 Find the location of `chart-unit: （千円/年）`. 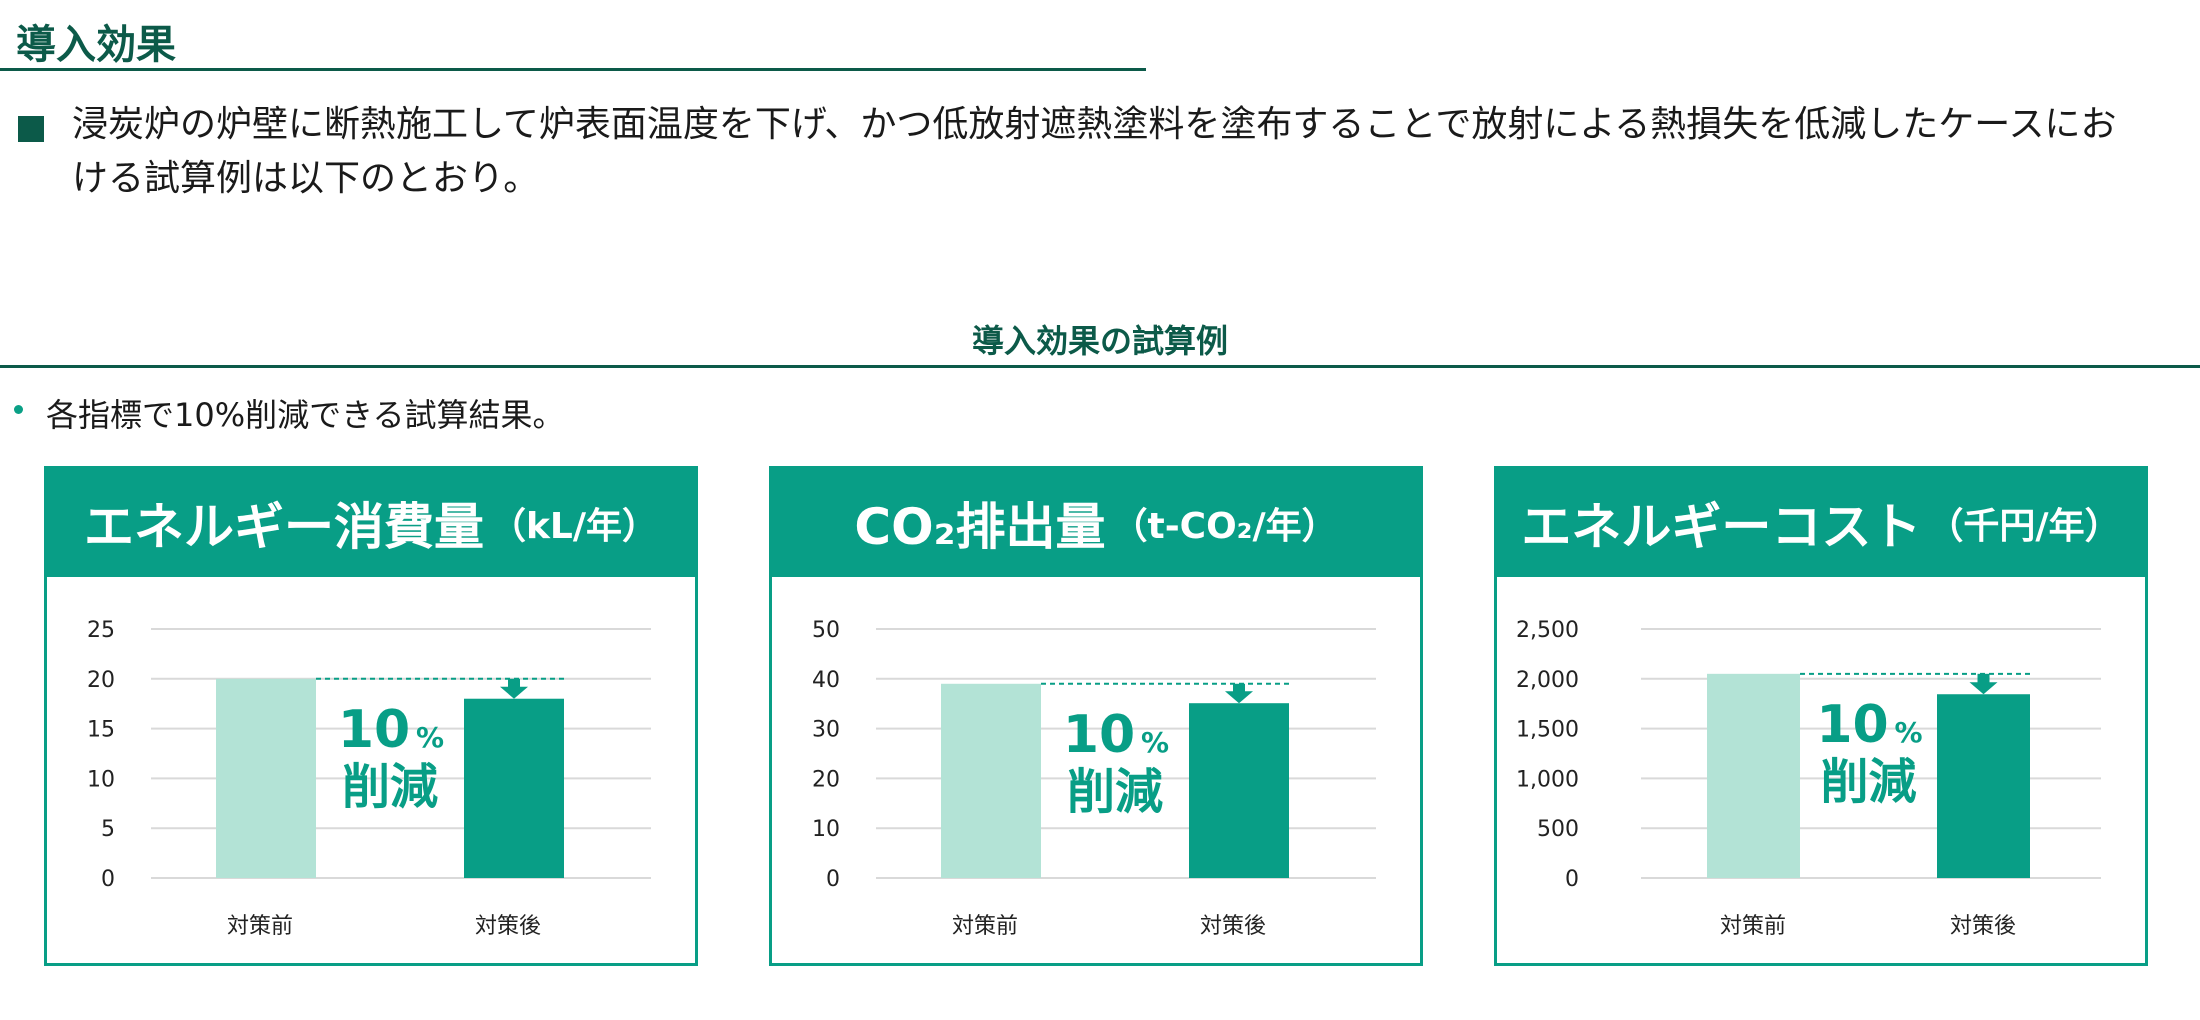

chart-unit: （千円/年） is located at coordinates (2024, 526).